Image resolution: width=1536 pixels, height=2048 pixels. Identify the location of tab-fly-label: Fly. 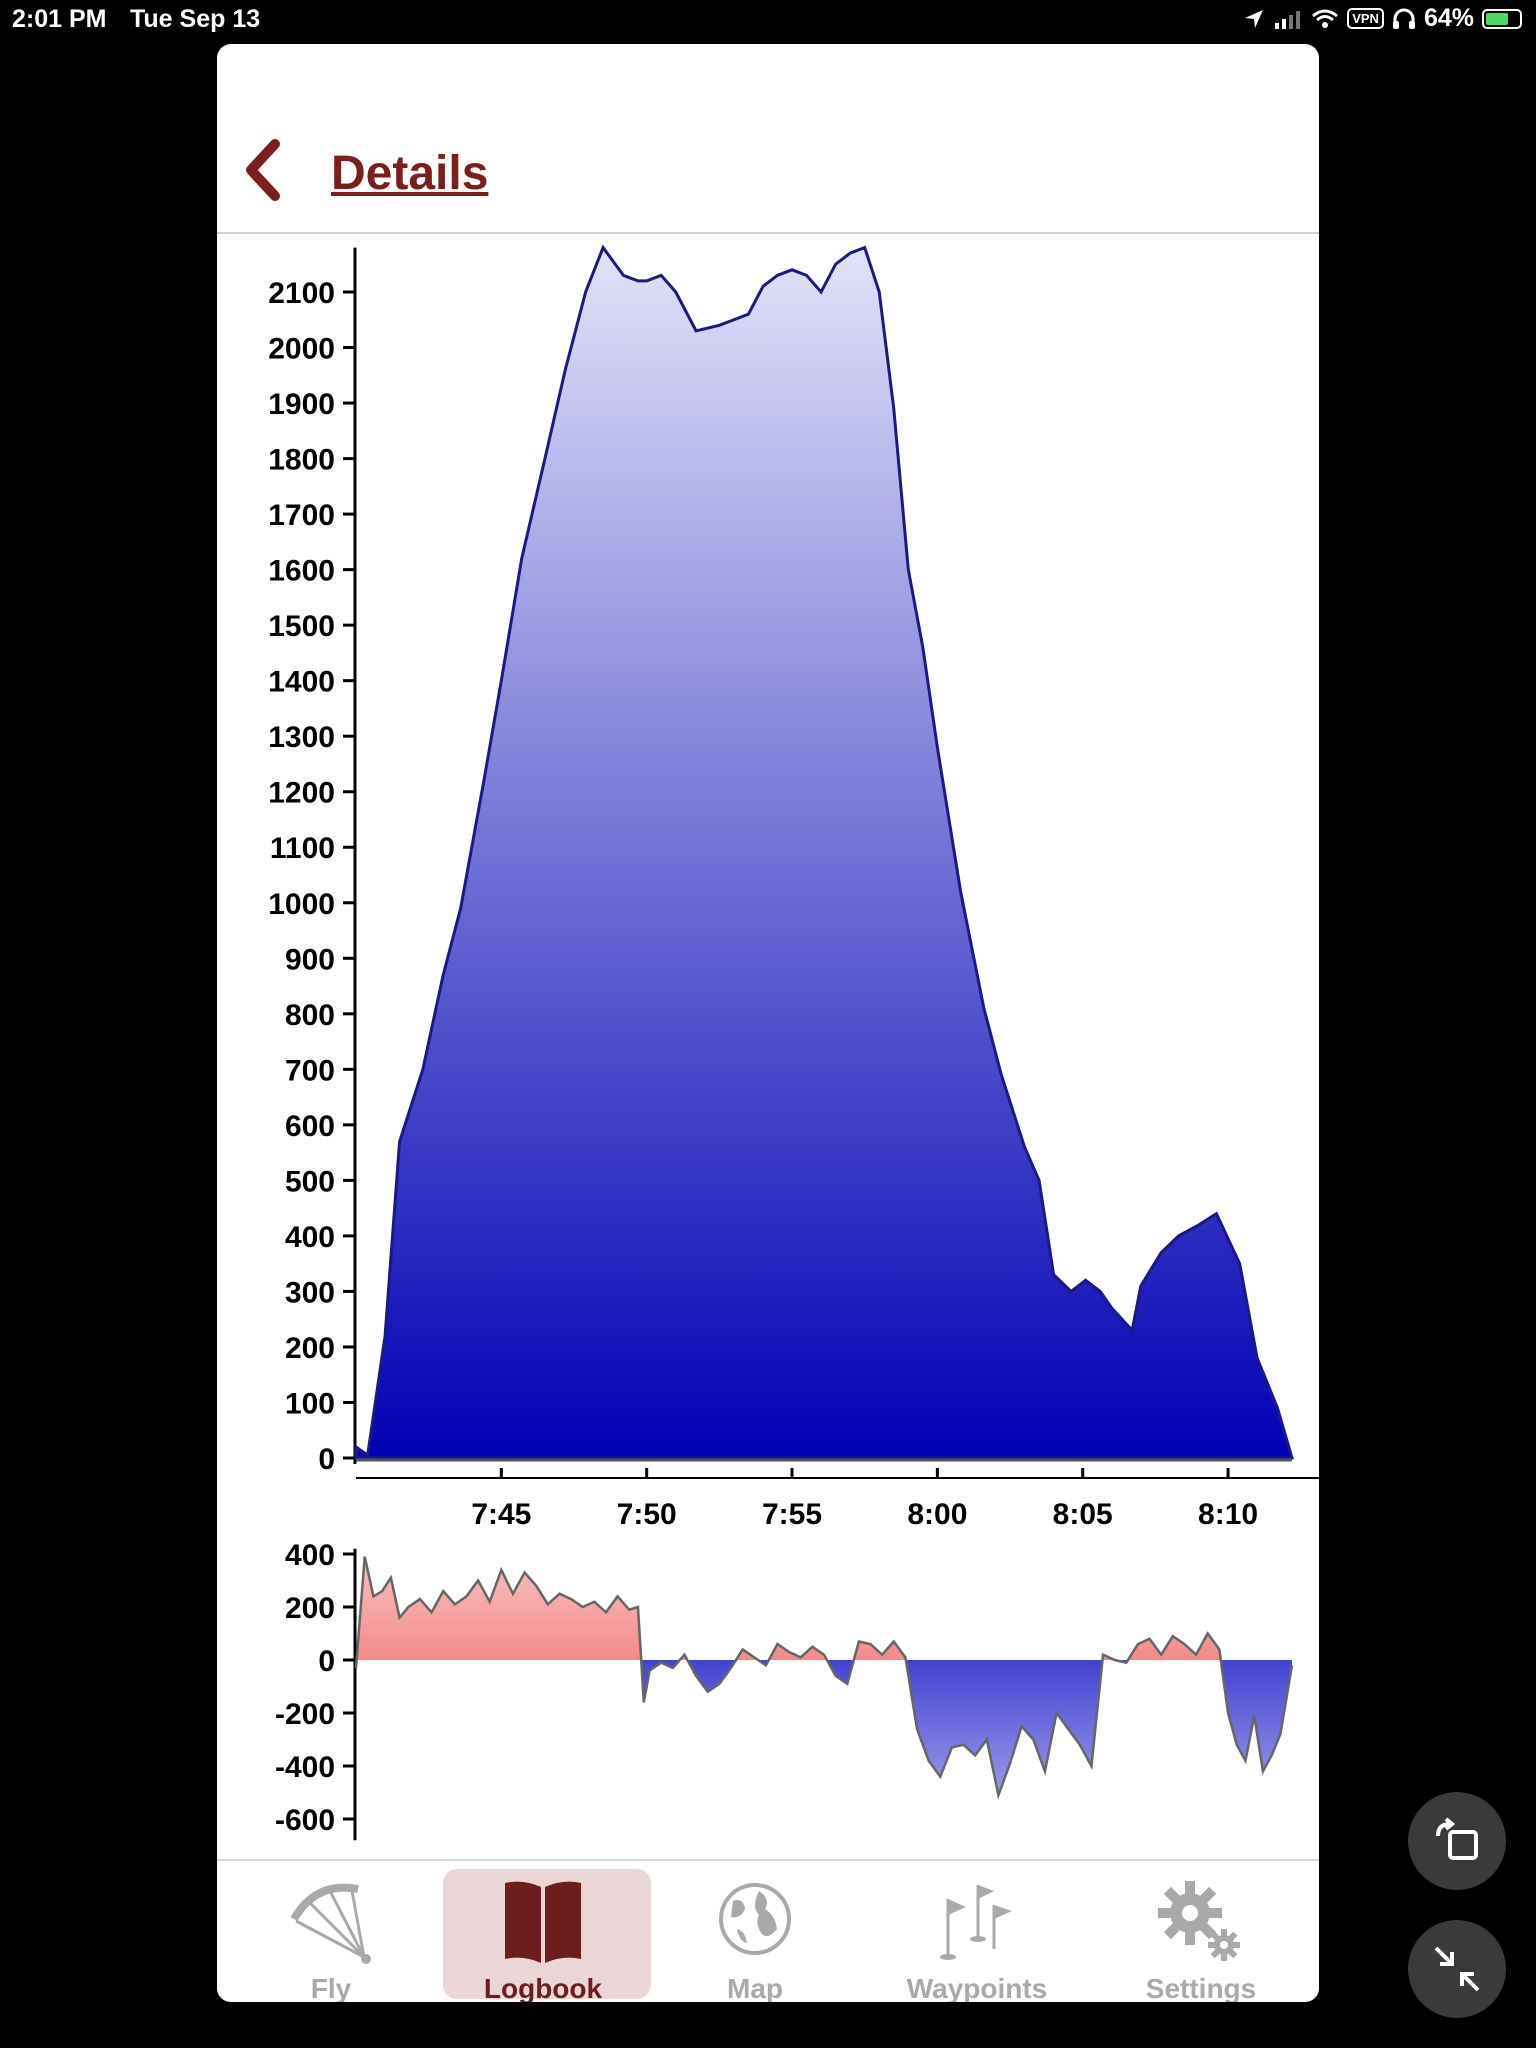
(331, 1987).